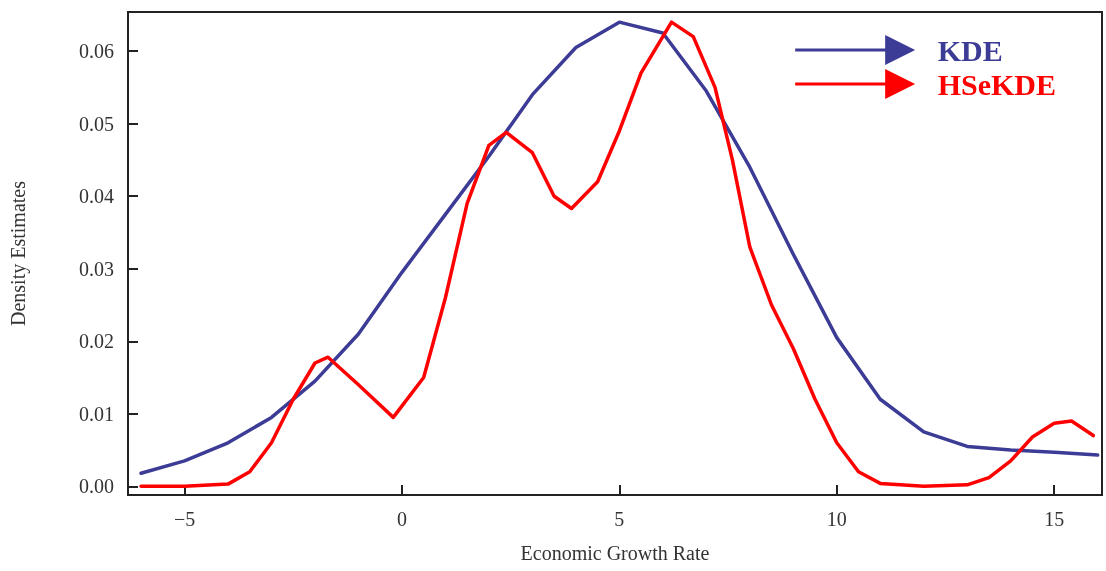 Image resolution: width=1106 pixels, height=571 pixels. Describe the element at coordinates (1054, 519) in the screenshot. I see `x-tick-label: 15` at that location.